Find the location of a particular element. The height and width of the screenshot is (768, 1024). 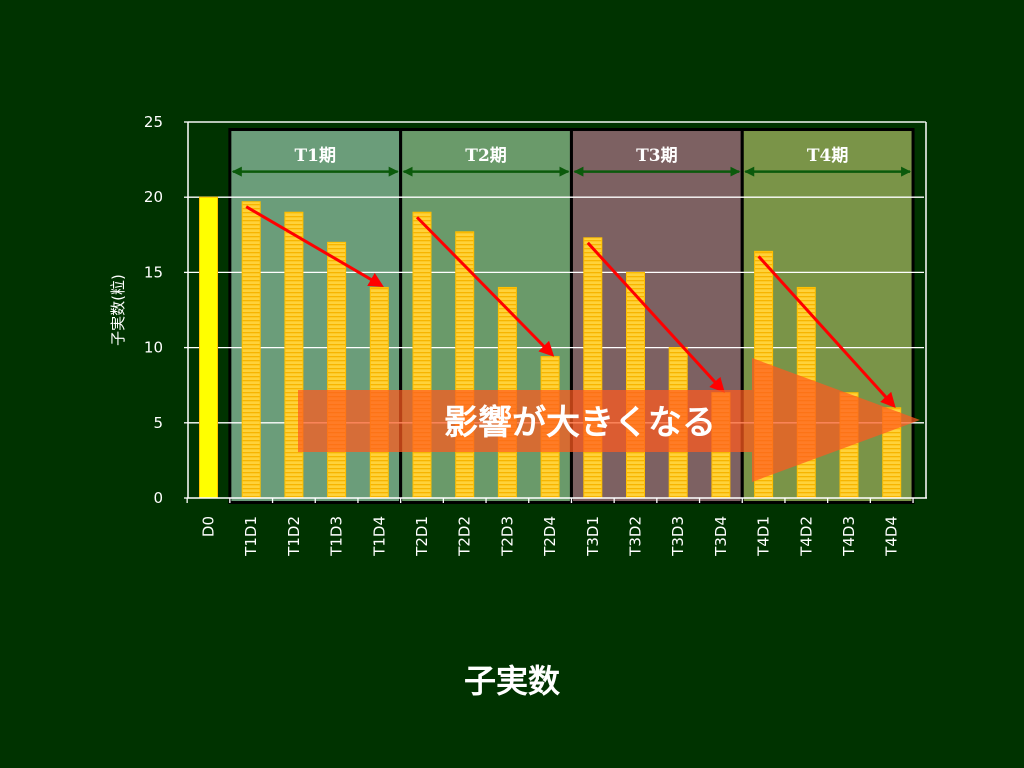

y-tick-label: 5 is located at coordinates (158, 423).